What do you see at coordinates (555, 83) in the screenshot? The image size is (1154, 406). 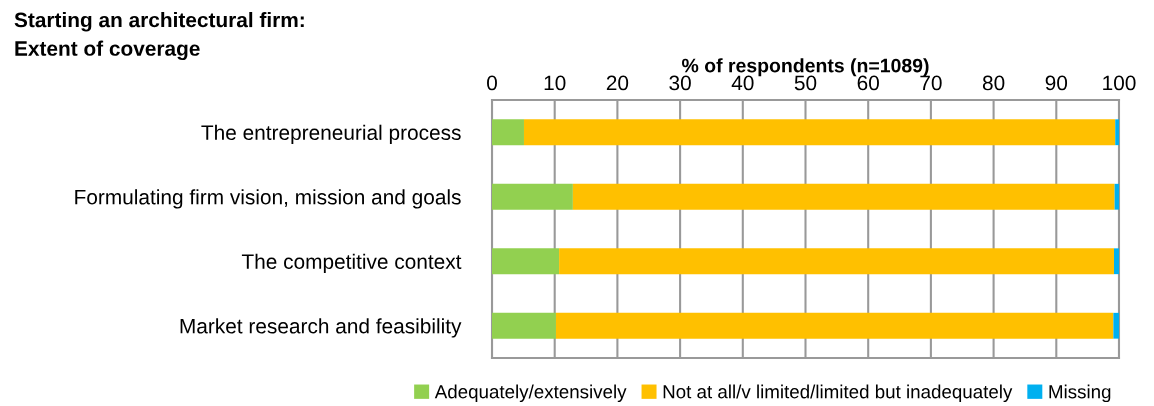 I see `x-tick-label: 10` at bounding box center [555, 83].